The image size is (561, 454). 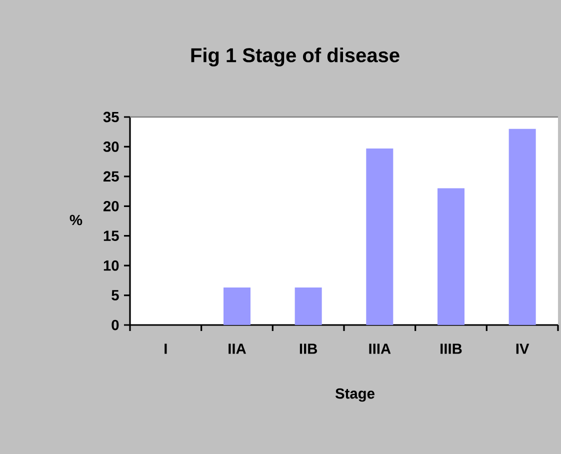 What do you see at coordinates (111, 206) in the screenshot?
I see `y-tick-label: 20` at bounding box center [111, 206].